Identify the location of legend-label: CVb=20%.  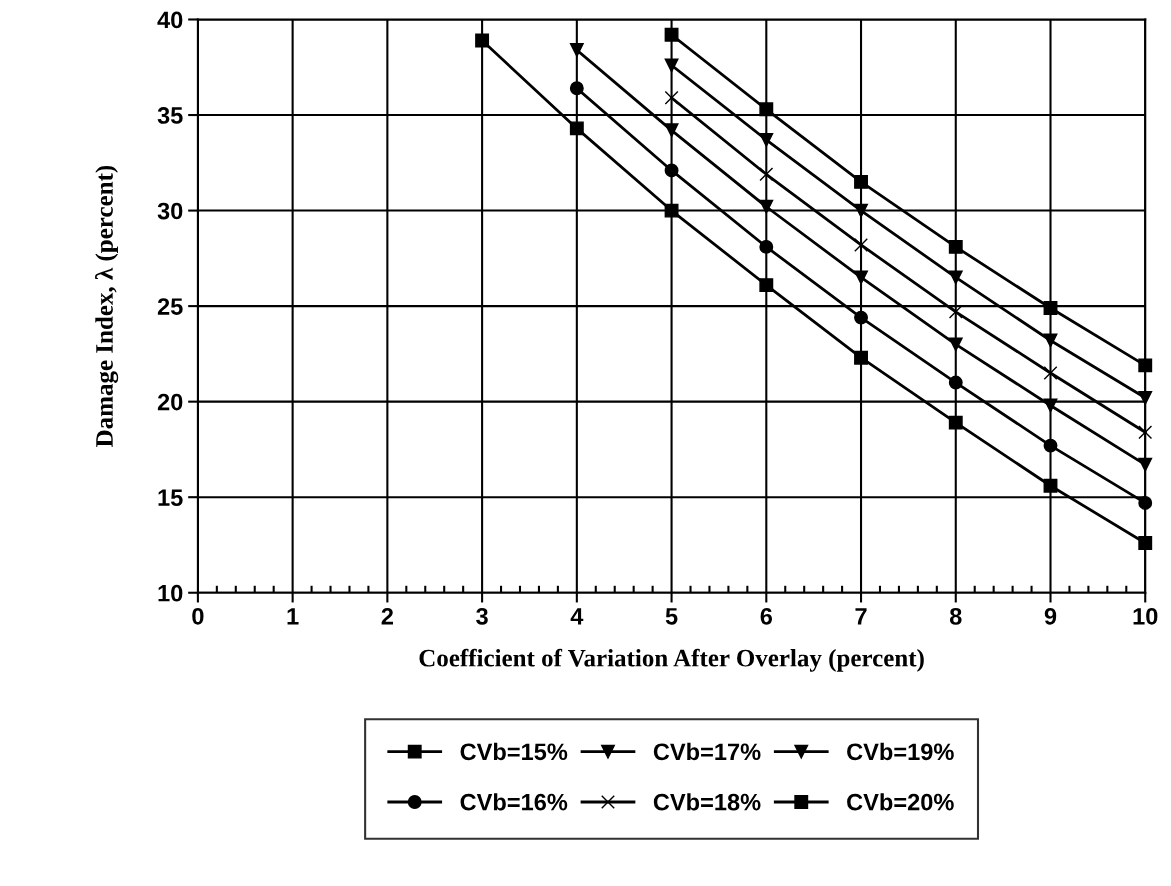
(900, 802).